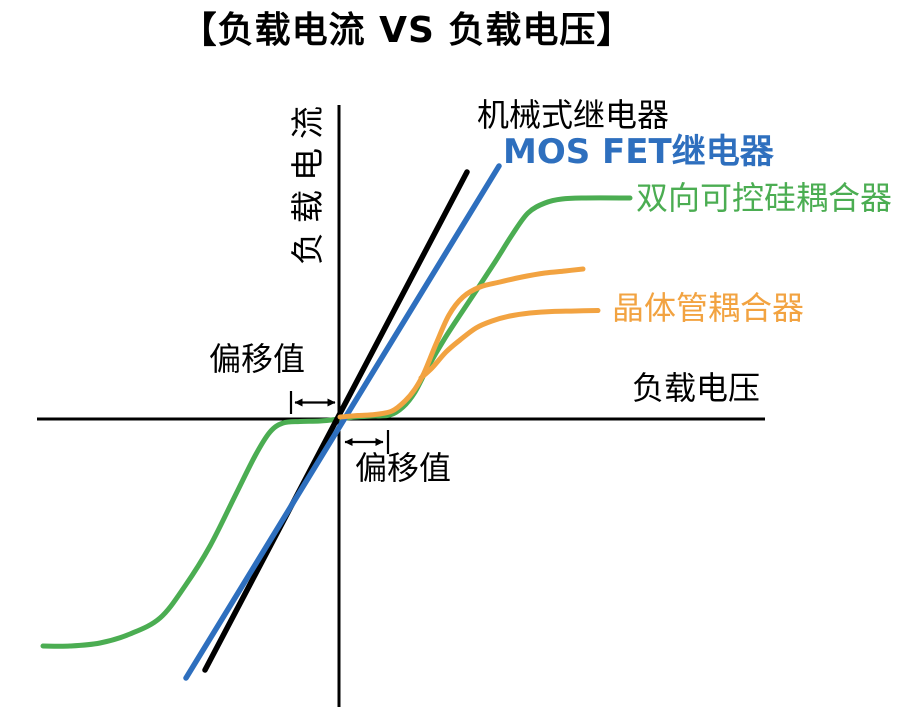 This screenshot has height=728, width=913. I want to click on curve-transistor-coupler-upper, so click(461, 343).